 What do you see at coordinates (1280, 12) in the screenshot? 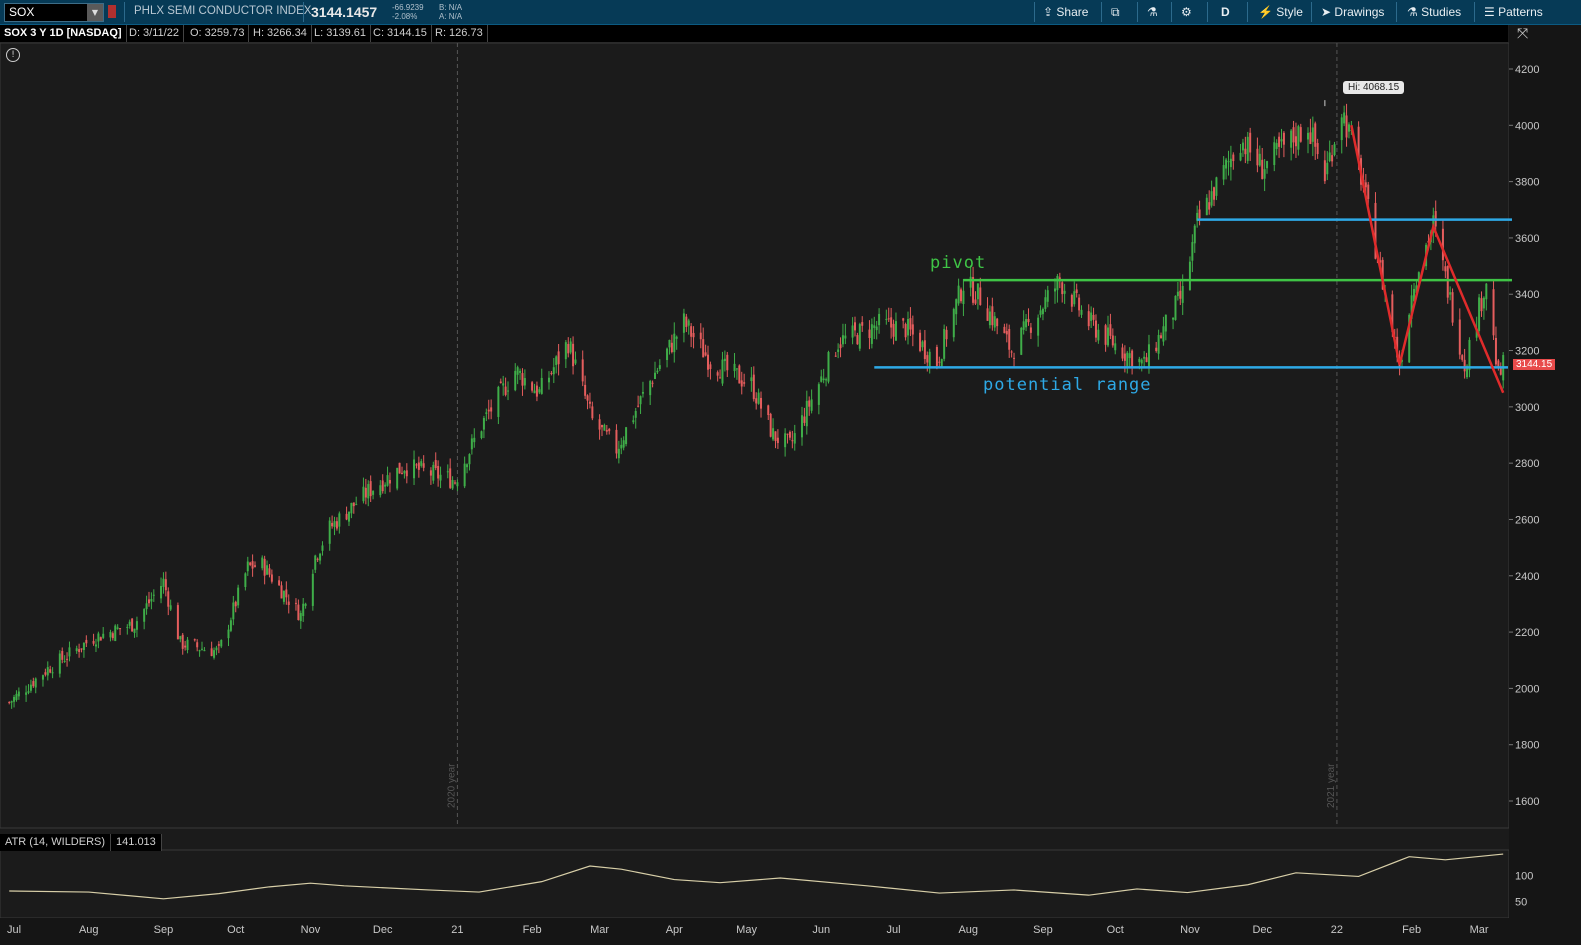
I see `style-button: ⚡ Style` at bounding box center [1280, 12].